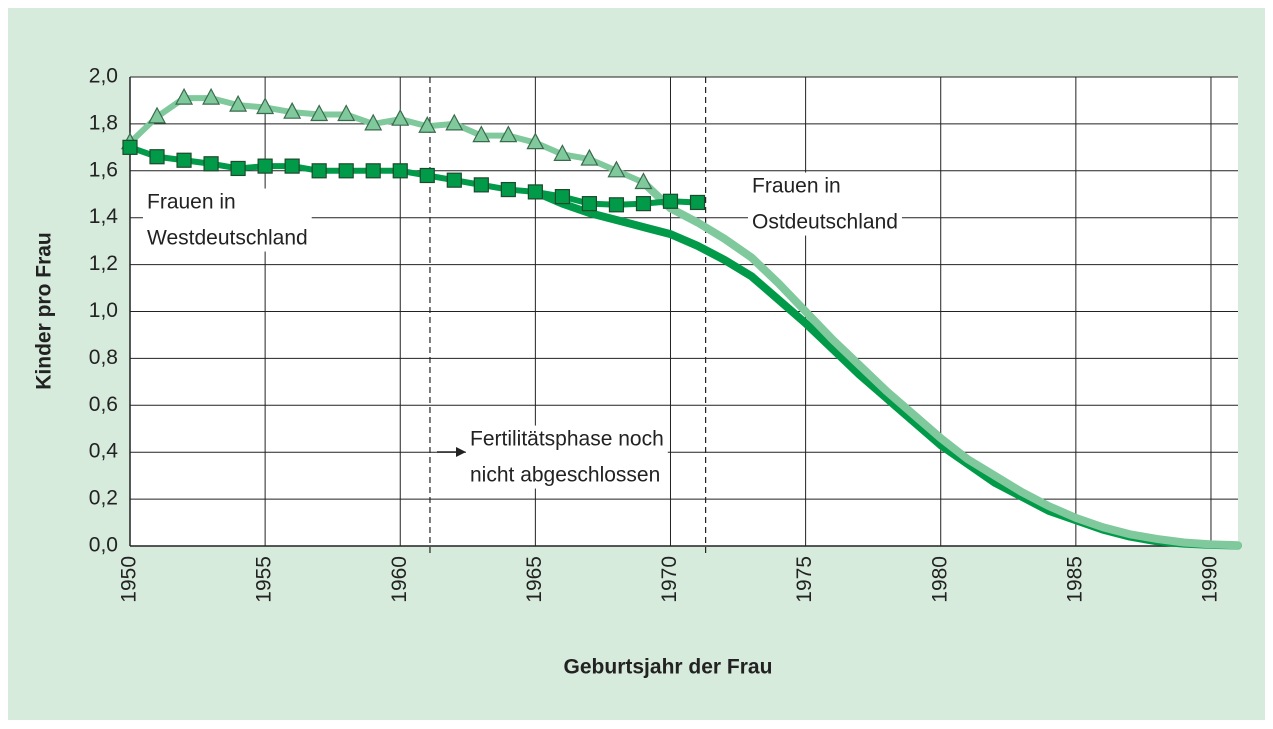  Describe the element at coordinates (103, 357) in the screenshot. I see `y-tick-label: 0,8` at that location.